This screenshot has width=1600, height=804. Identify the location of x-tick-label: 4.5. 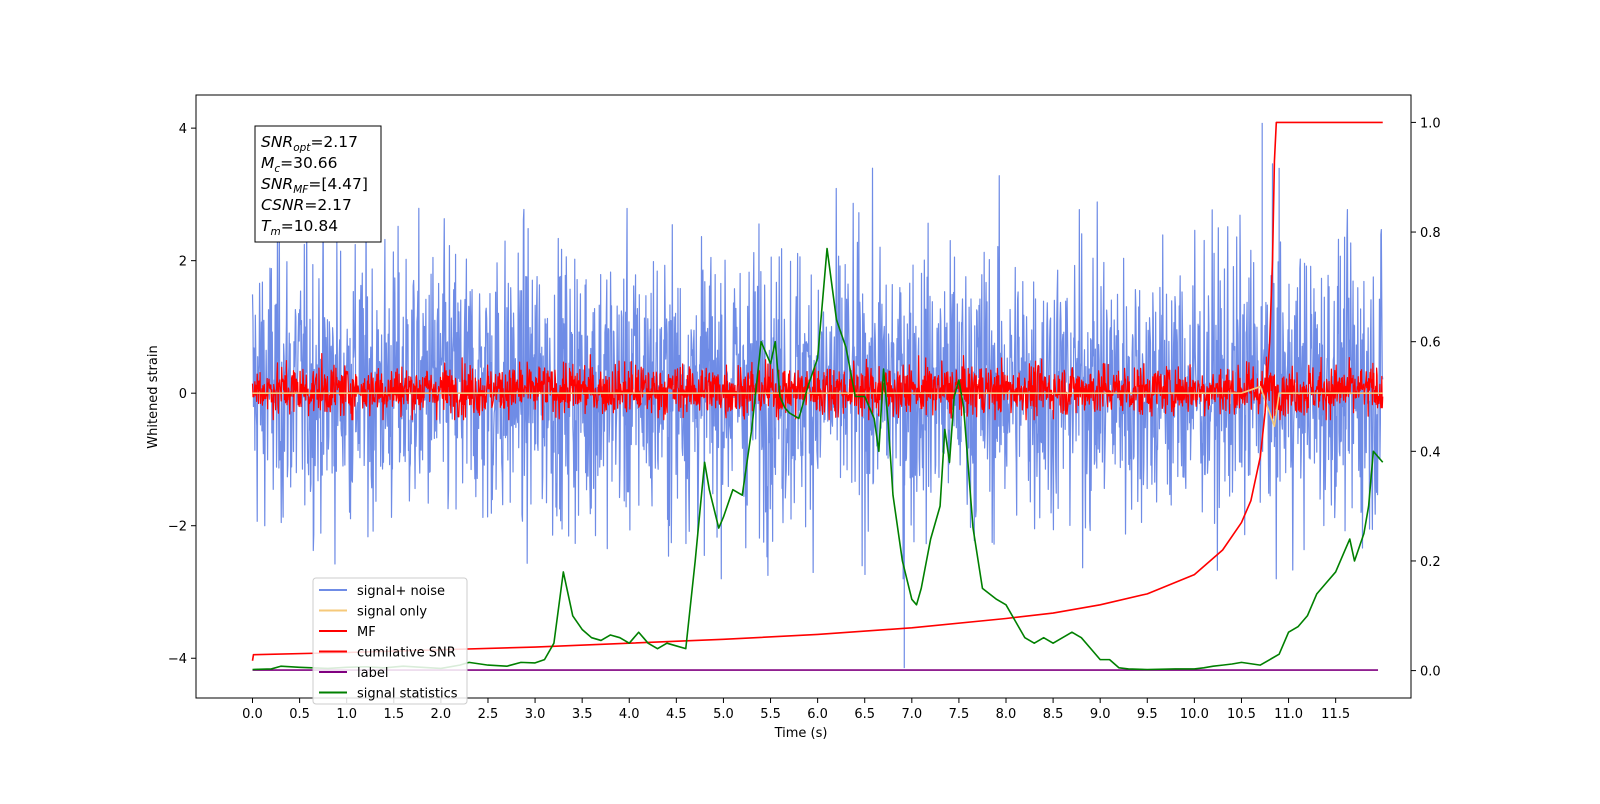
(676, 714).